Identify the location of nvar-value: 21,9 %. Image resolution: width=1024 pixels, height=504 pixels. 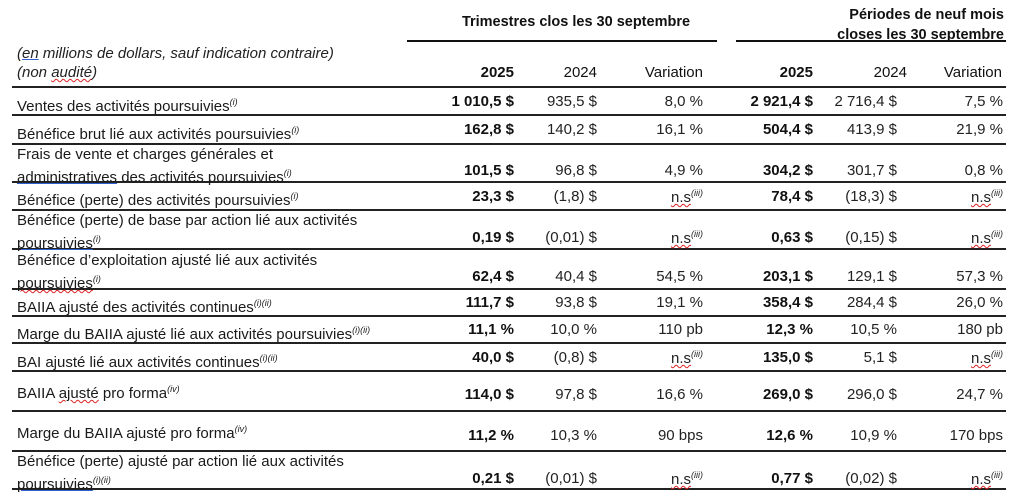
(979, 129).